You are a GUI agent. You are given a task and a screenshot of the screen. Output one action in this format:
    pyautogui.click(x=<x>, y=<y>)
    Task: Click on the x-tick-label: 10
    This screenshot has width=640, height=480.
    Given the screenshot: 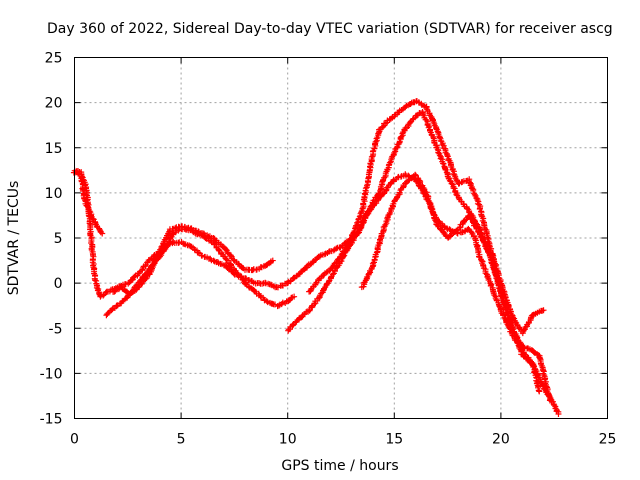 What is the action you would take?
    pyautogui.click(x=288, y=440)
    